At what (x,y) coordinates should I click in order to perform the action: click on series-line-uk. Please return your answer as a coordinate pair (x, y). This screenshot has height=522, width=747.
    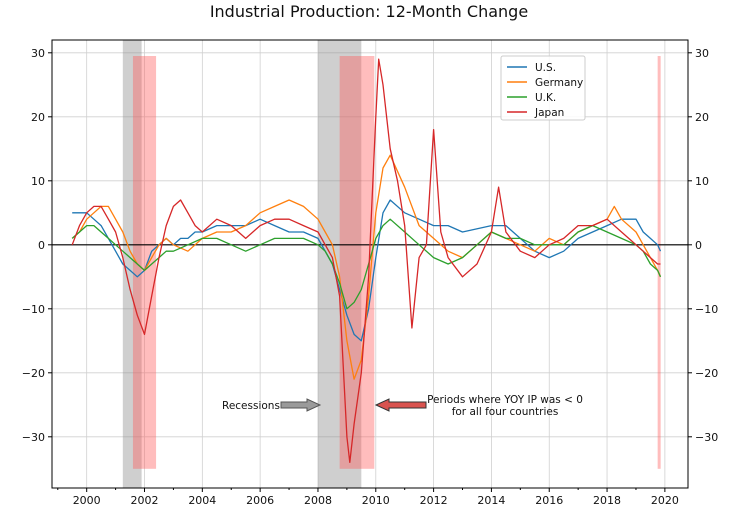
    Looking at the image, I should click on (366, 264).